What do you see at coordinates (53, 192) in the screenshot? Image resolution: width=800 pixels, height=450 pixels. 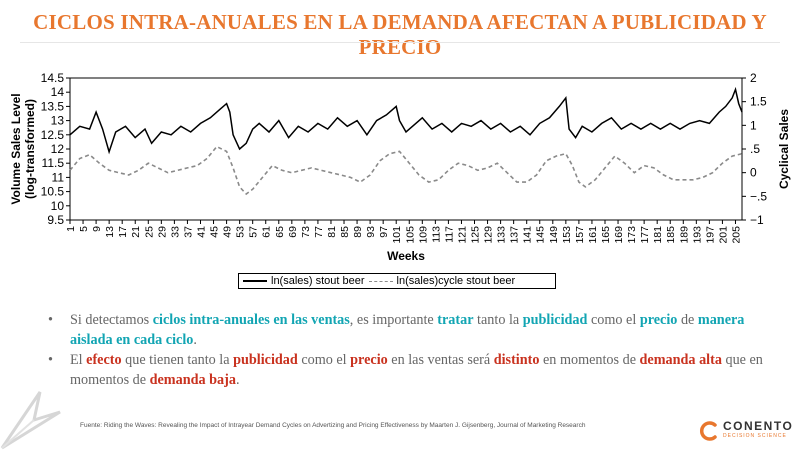 I see `y-left-tick-label: 10.5` at bounding box center [53, 192].